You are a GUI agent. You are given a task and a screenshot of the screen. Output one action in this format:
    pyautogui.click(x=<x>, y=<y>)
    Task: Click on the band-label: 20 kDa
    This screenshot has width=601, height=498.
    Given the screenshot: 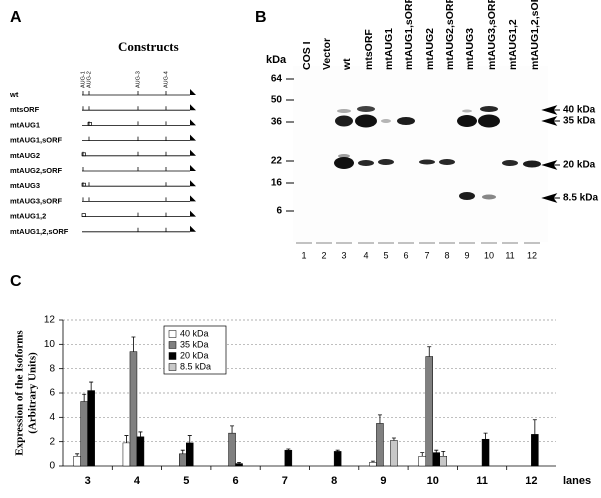 What is the action you would take?
    pyautogui.click(x=579, y=165)
    